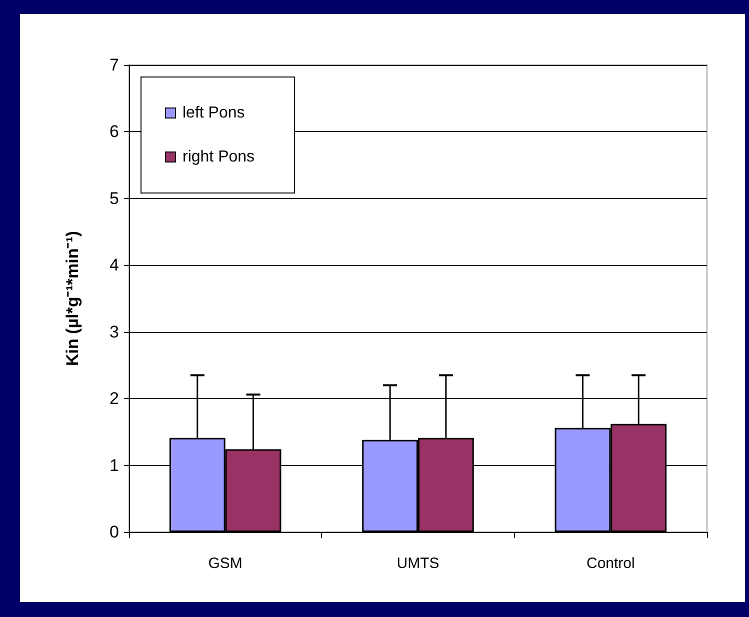 The image size is (749, 617). What do you see at coordinates (218, 157) in the screenshot?
I see `legend-label: right Pons` at bounding box center [218, 157].